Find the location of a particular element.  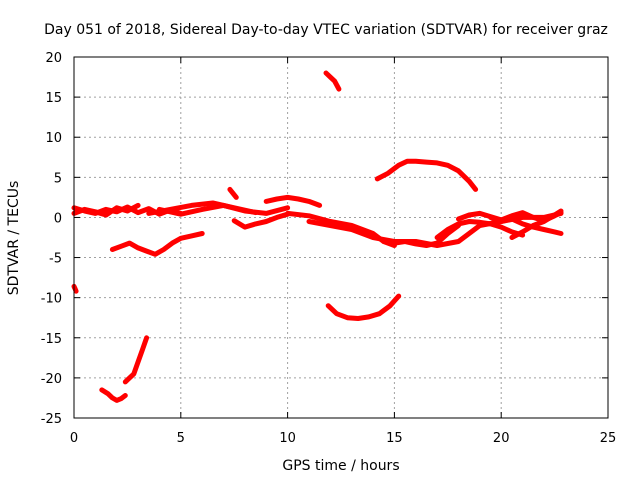

x-tick-label: 15 is located at coordinates (394, 438).